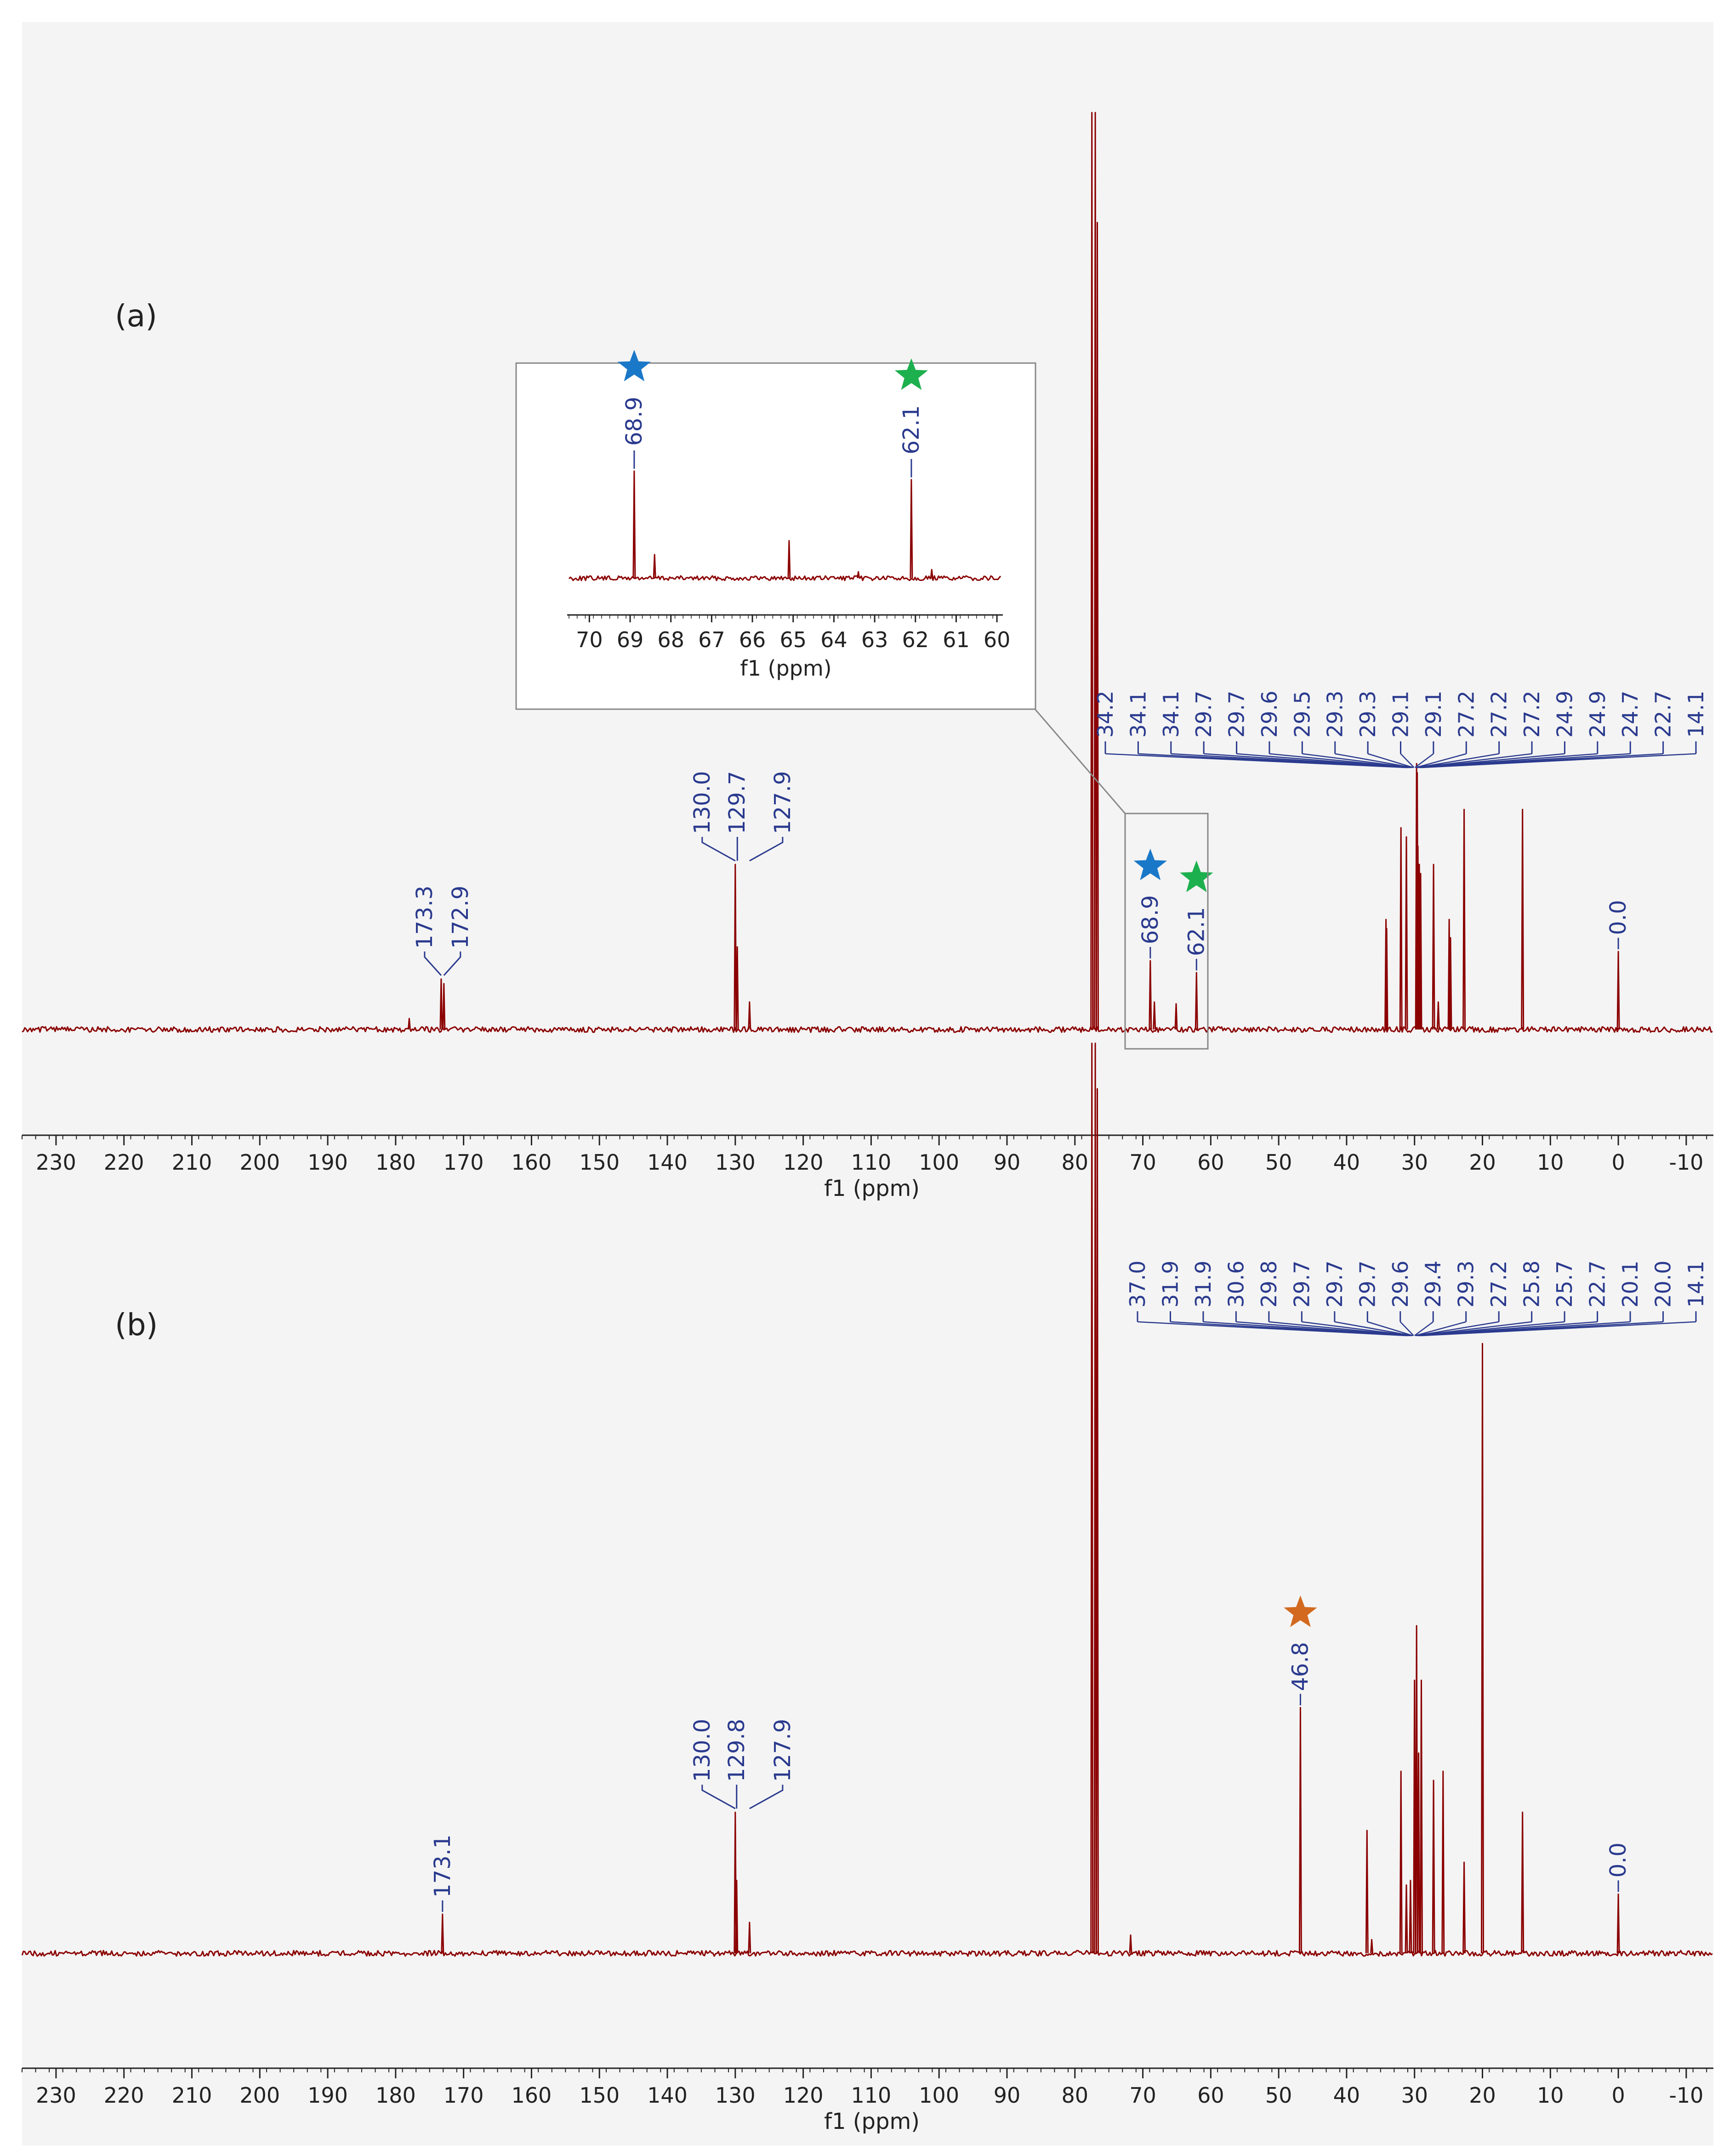 This screenshot has height=2156, width=1735. Describe the element at coordinates (1080, 761) in the screenshot. I see `inset-connector-line` at that location.